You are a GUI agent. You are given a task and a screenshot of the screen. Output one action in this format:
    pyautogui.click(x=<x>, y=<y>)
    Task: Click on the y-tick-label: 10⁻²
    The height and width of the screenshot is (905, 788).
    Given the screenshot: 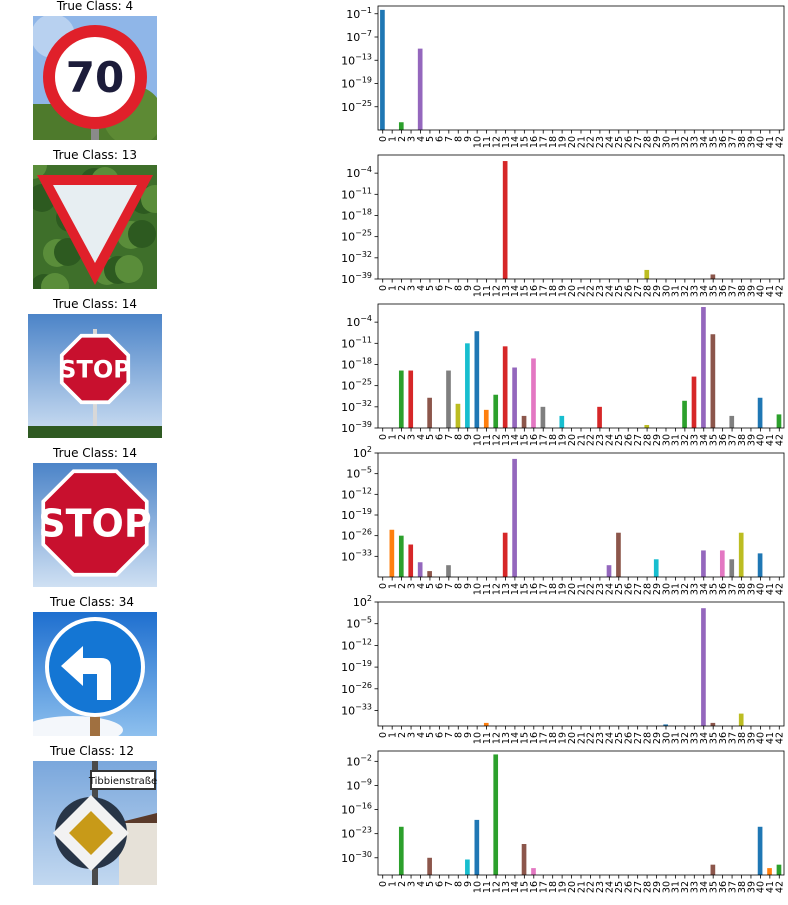 What is the action you would take?
    pyautogui.click(x=359, y=760)
    